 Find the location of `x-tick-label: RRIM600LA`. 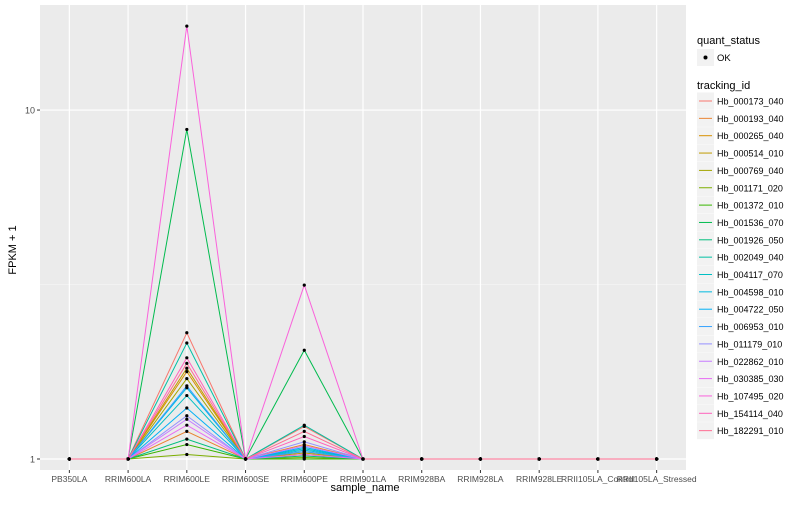

x-tick-label: RRIM600LA is located at coordinates (128, 479).